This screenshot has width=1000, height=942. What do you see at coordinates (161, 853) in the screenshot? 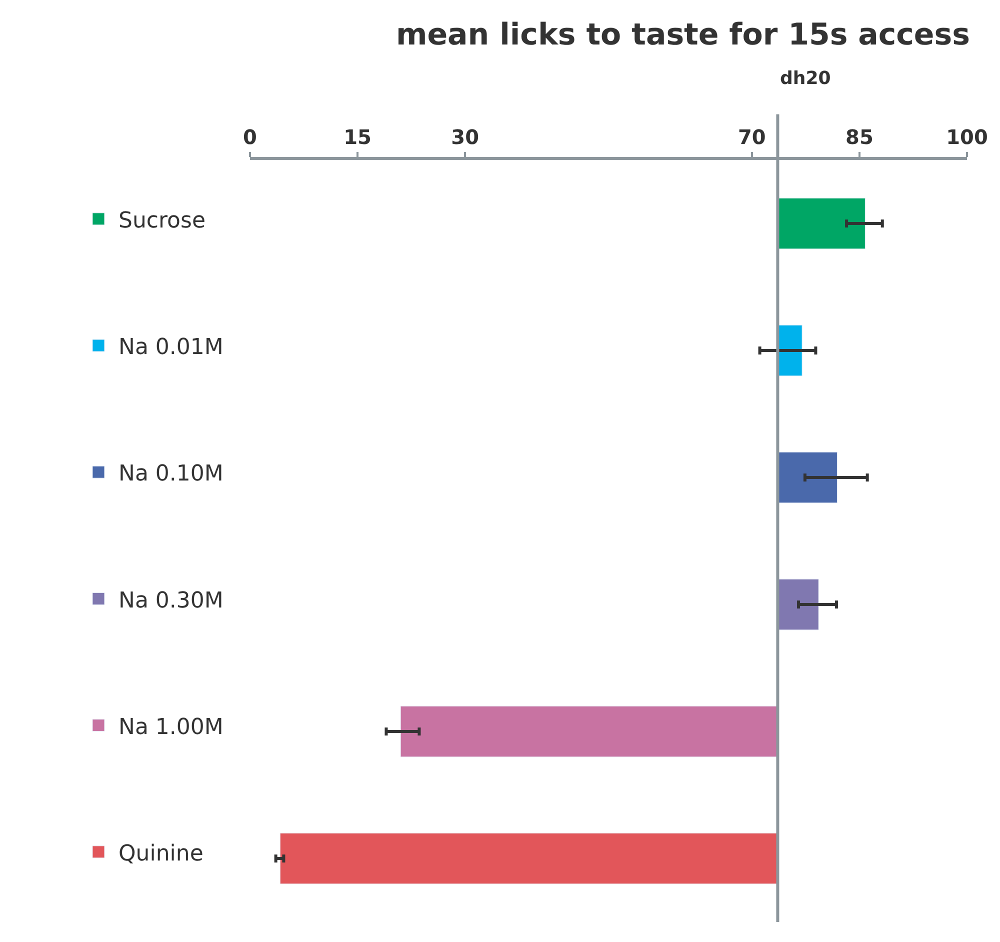
I see `legend-label: Quinine` at bounding box center [161, 853].